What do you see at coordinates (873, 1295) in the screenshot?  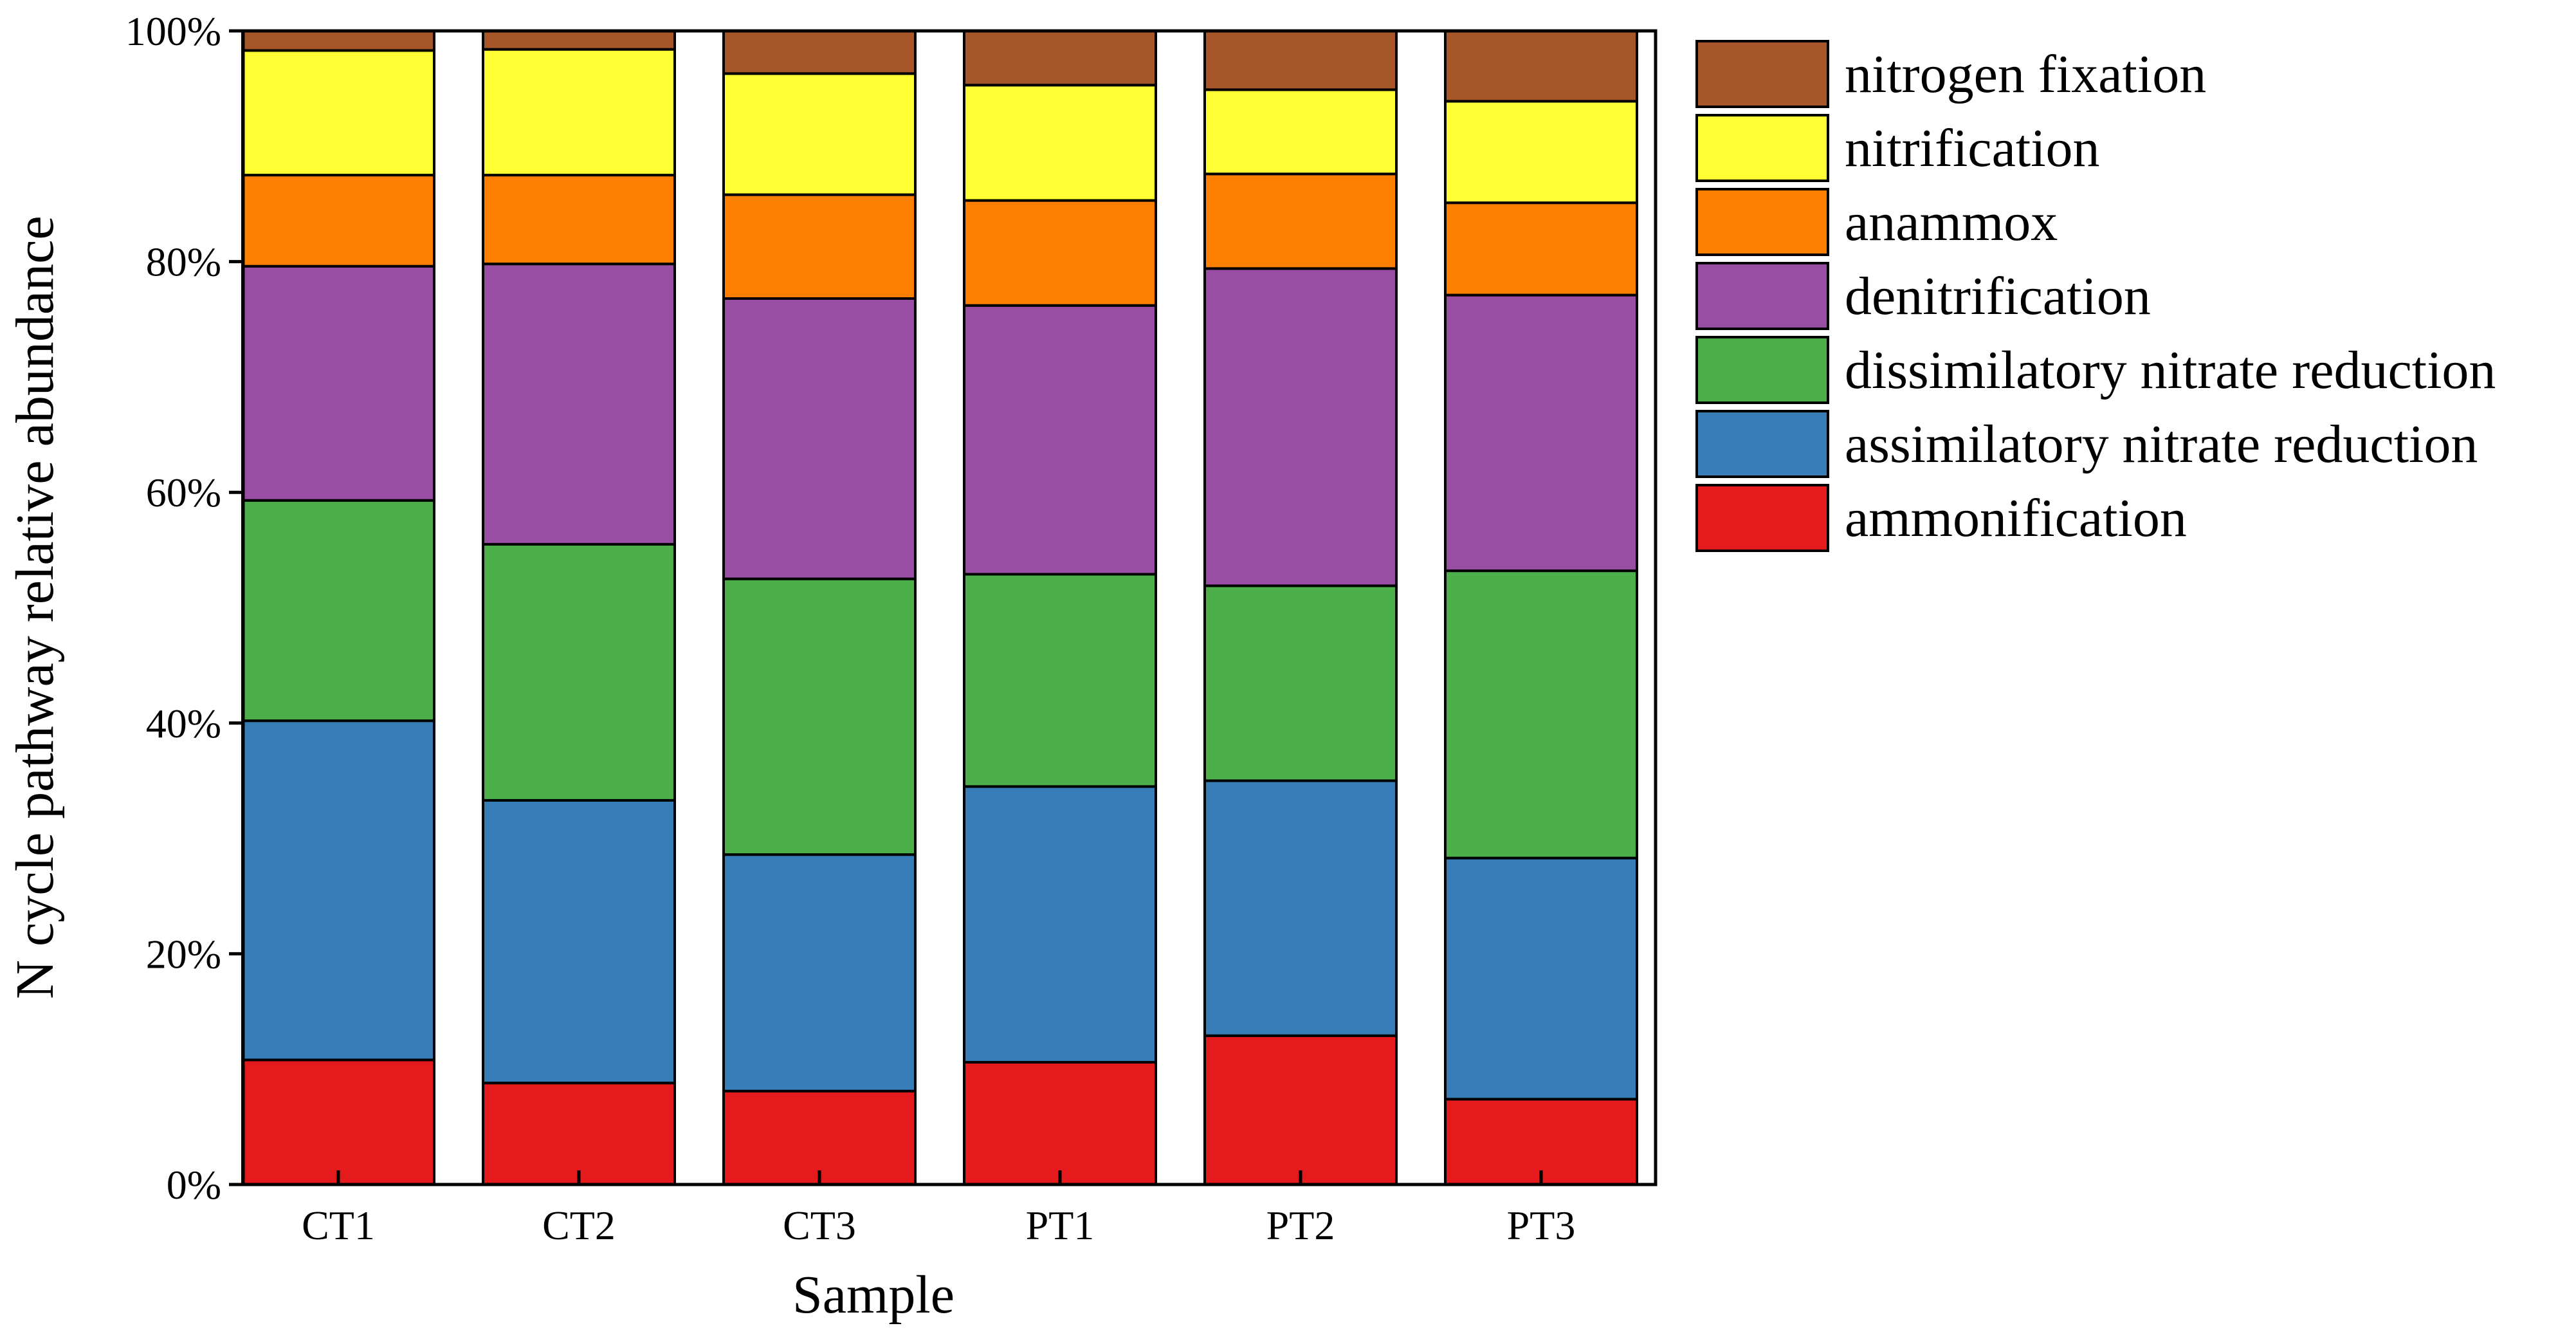 I see `x-axis-title: Sample` at bounding box center [873, 1295].